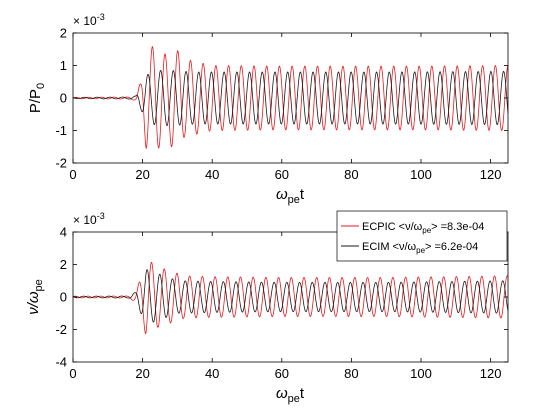  What do you see at coordinates (61, 362) in the screenshot?
I see `bottom-ytick-label-0: -4` at bounding box center [61, 362].